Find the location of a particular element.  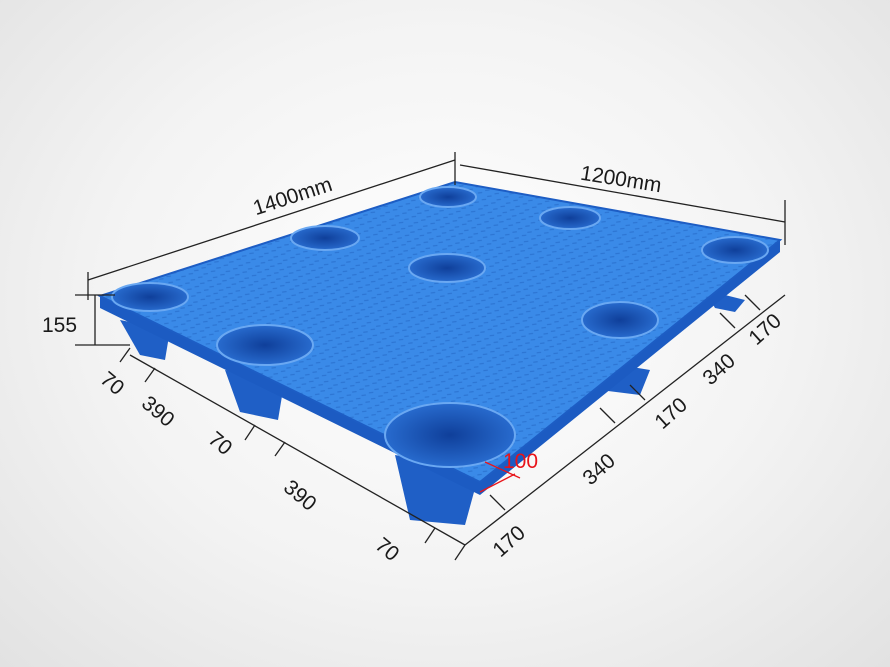

height-label: 155 is located at coordinates (60, 325).